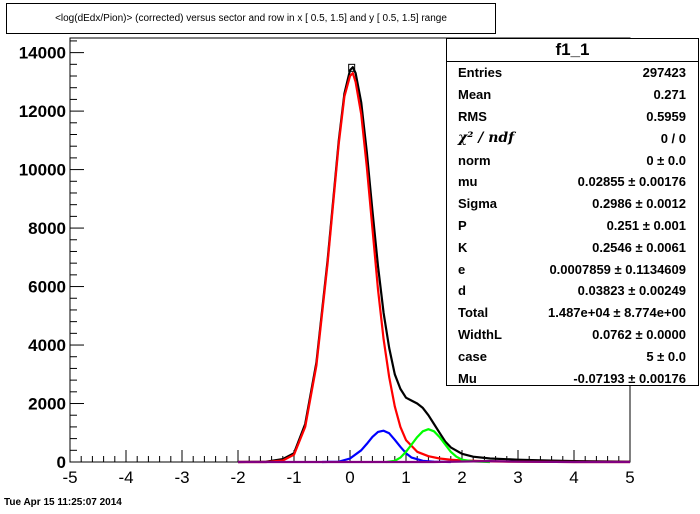 Image resolution: width=700 pixels, height=514 pixels. What do you see at coordinates (572, 378) in the screenshot?
I see `stats-row: Mu -0.07193 ± 0.00176` at bounding box center [572, 378].